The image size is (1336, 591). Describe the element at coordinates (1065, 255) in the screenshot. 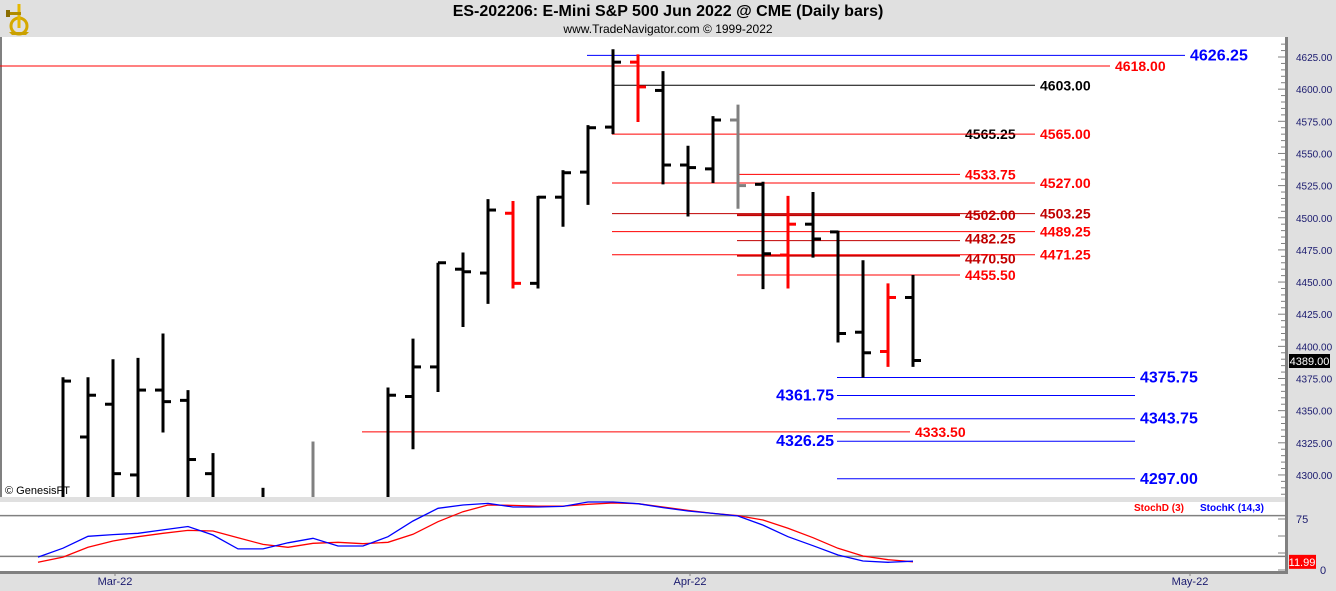

I see `level-label: 4471.25` at that location.